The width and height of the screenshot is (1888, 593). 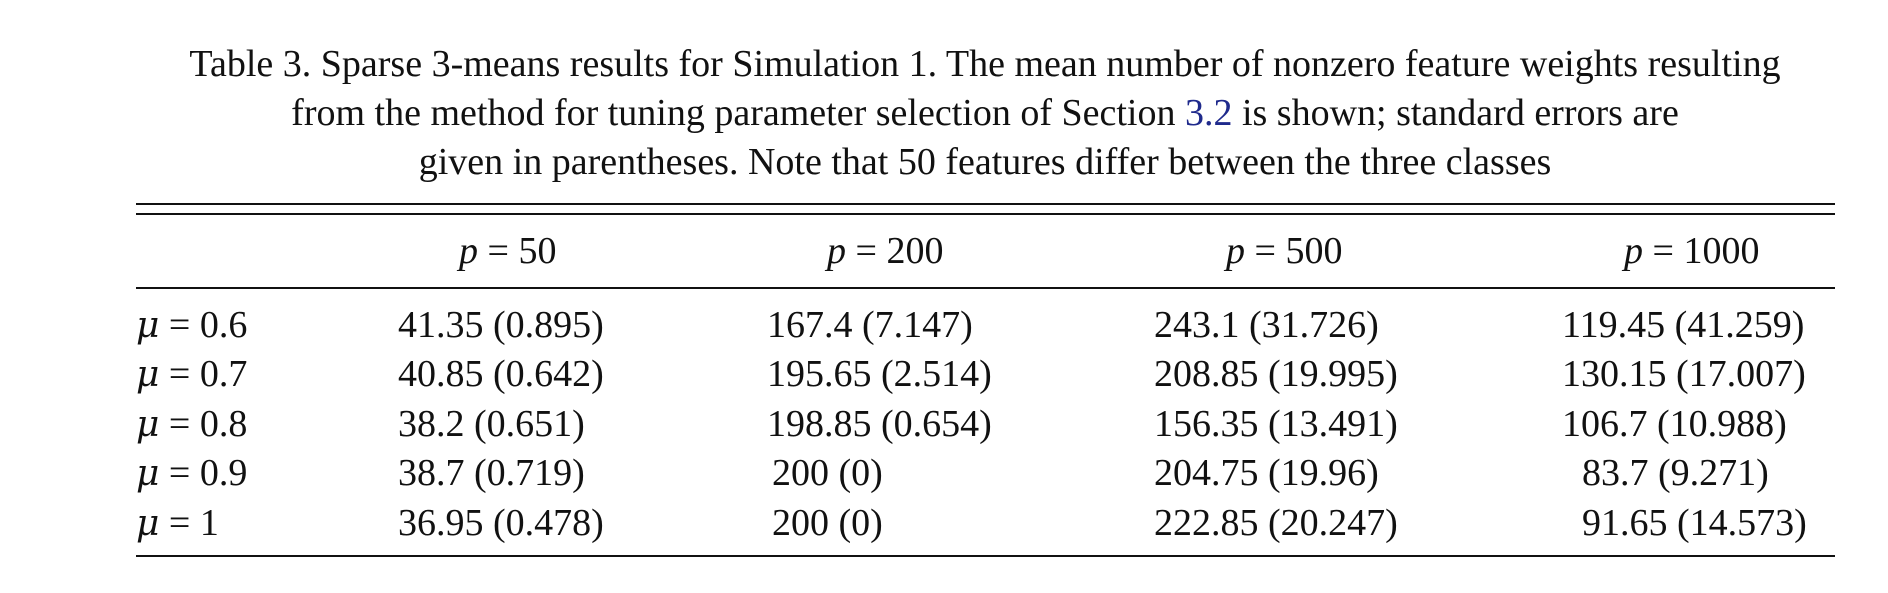 I want to click on row-value: 0.9, so click(x=223, y=473).